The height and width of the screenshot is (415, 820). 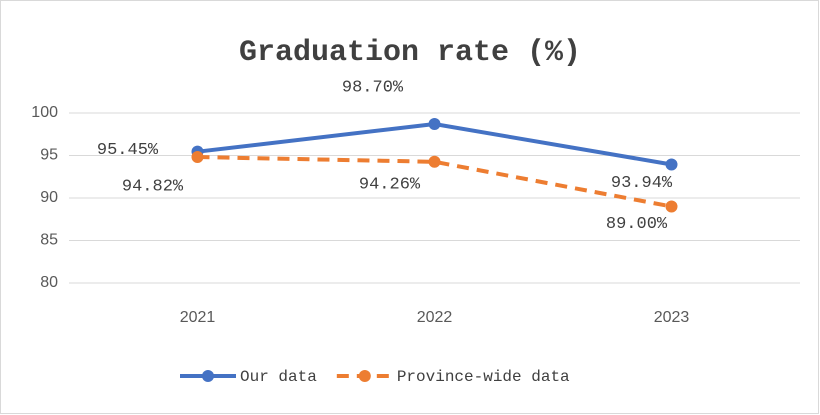 What do you see at coordinates (278, 377) in the screenshot?
I see `legend-label: Our data` at bounding box center [278, 377].